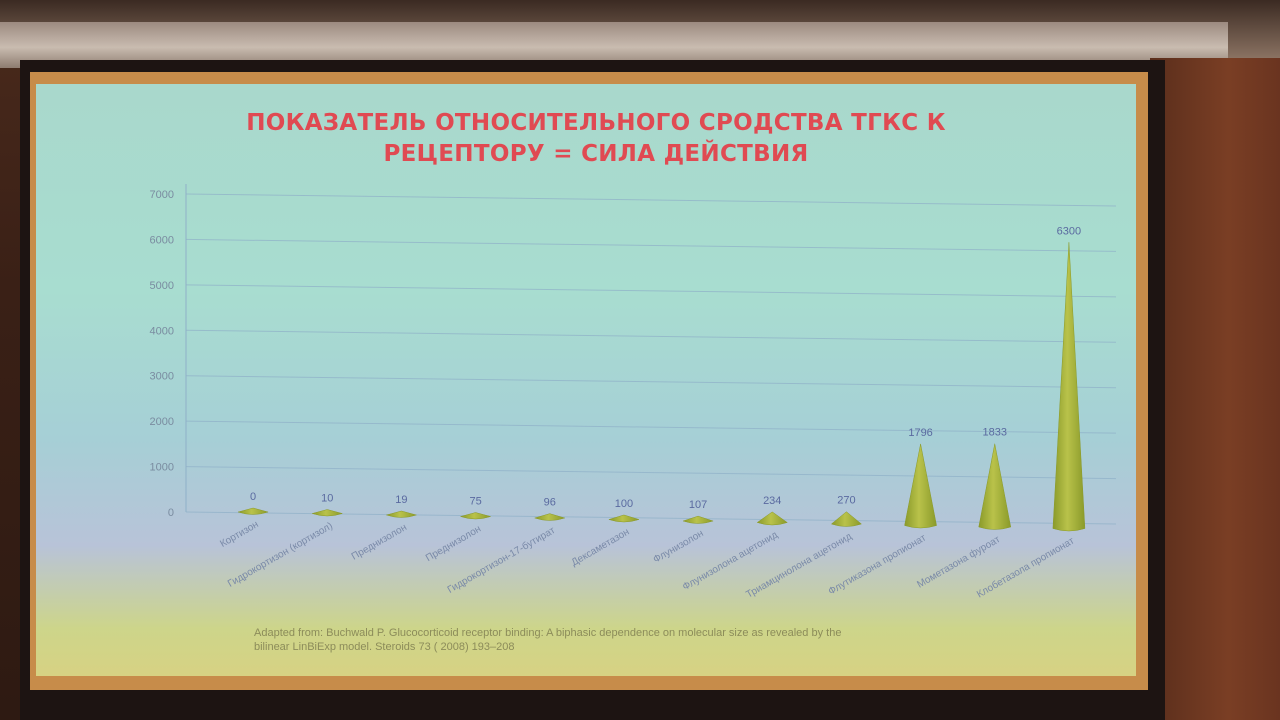 The height and width of the screenshot is (720, 1280). What do you see at coordinates (253, 497) in the screenshot?
I see `data-label: 0` at bounding box center [253, 497].